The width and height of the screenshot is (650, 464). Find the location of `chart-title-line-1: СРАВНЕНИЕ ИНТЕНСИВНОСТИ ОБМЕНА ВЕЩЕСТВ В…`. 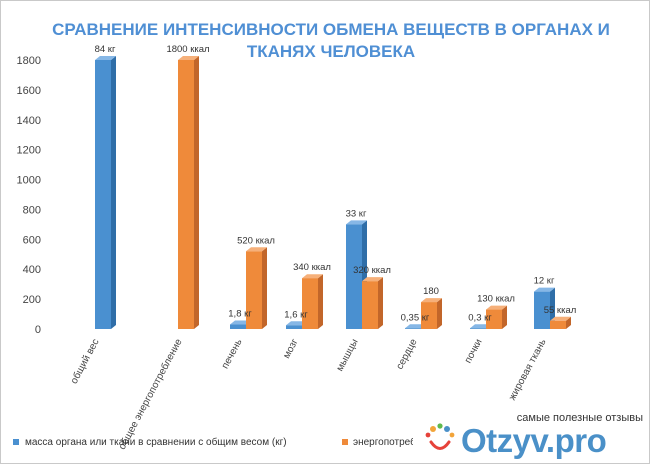

chart-title-line-1: СРАВНЕНИЕ ИНТЕНСИВНОСТИ ОБМЕНА ВЕЩЕСТВ В… is located at coordinates (331, 29).